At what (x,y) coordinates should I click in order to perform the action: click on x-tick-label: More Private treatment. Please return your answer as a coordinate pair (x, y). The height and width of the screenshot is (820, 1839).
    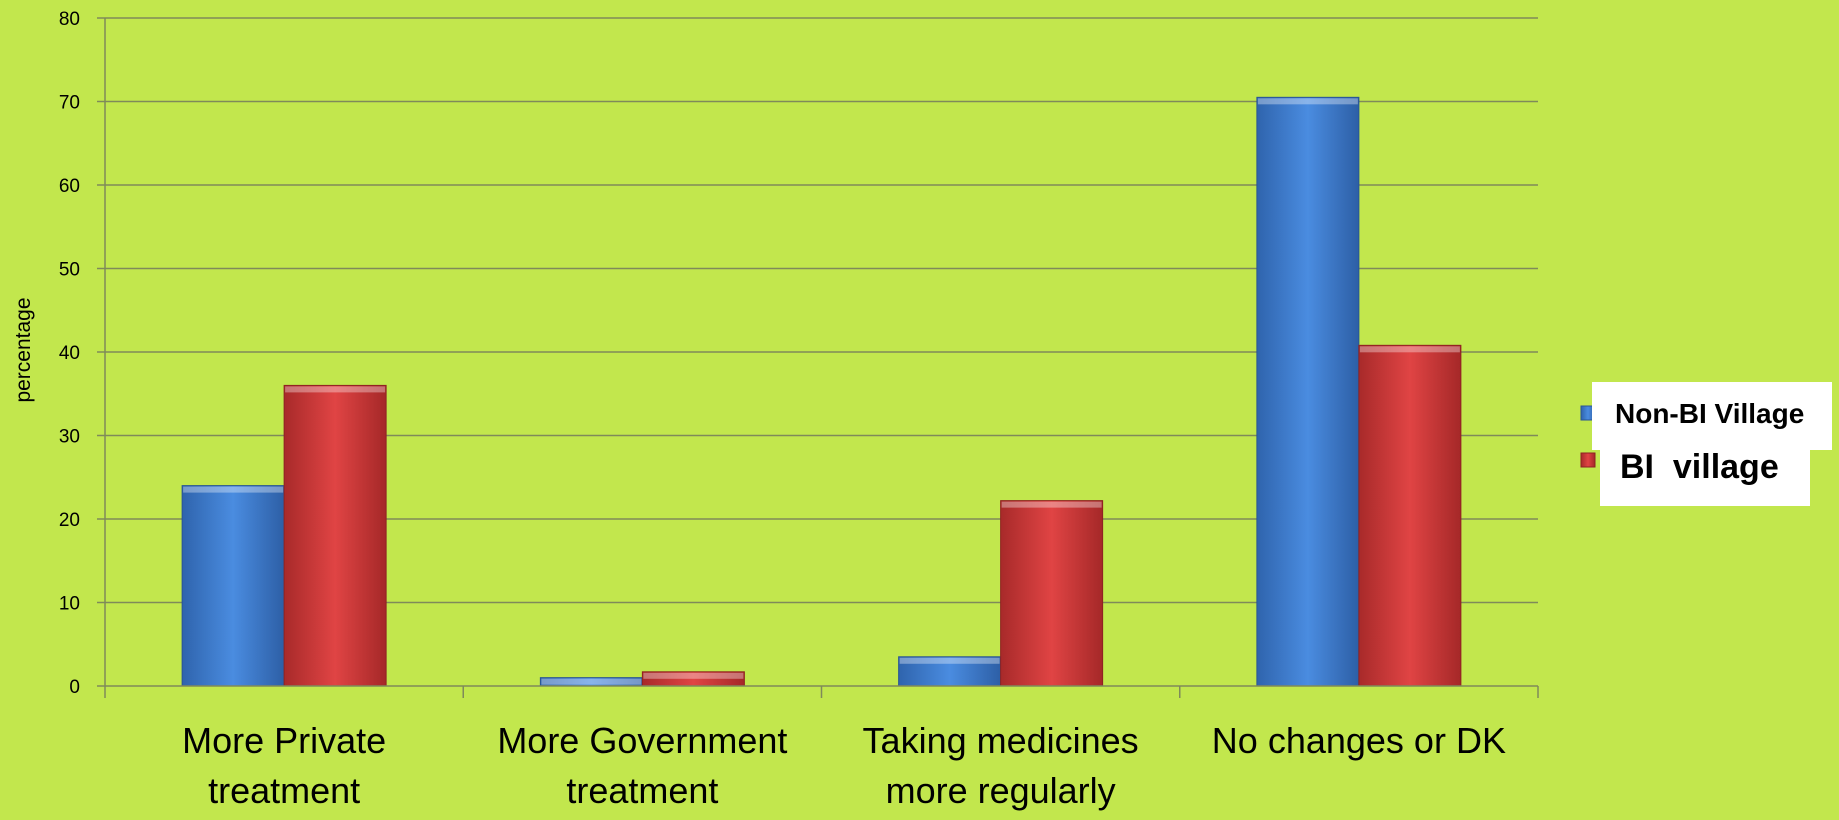
    Looking at the image, I should click on (284, 765).